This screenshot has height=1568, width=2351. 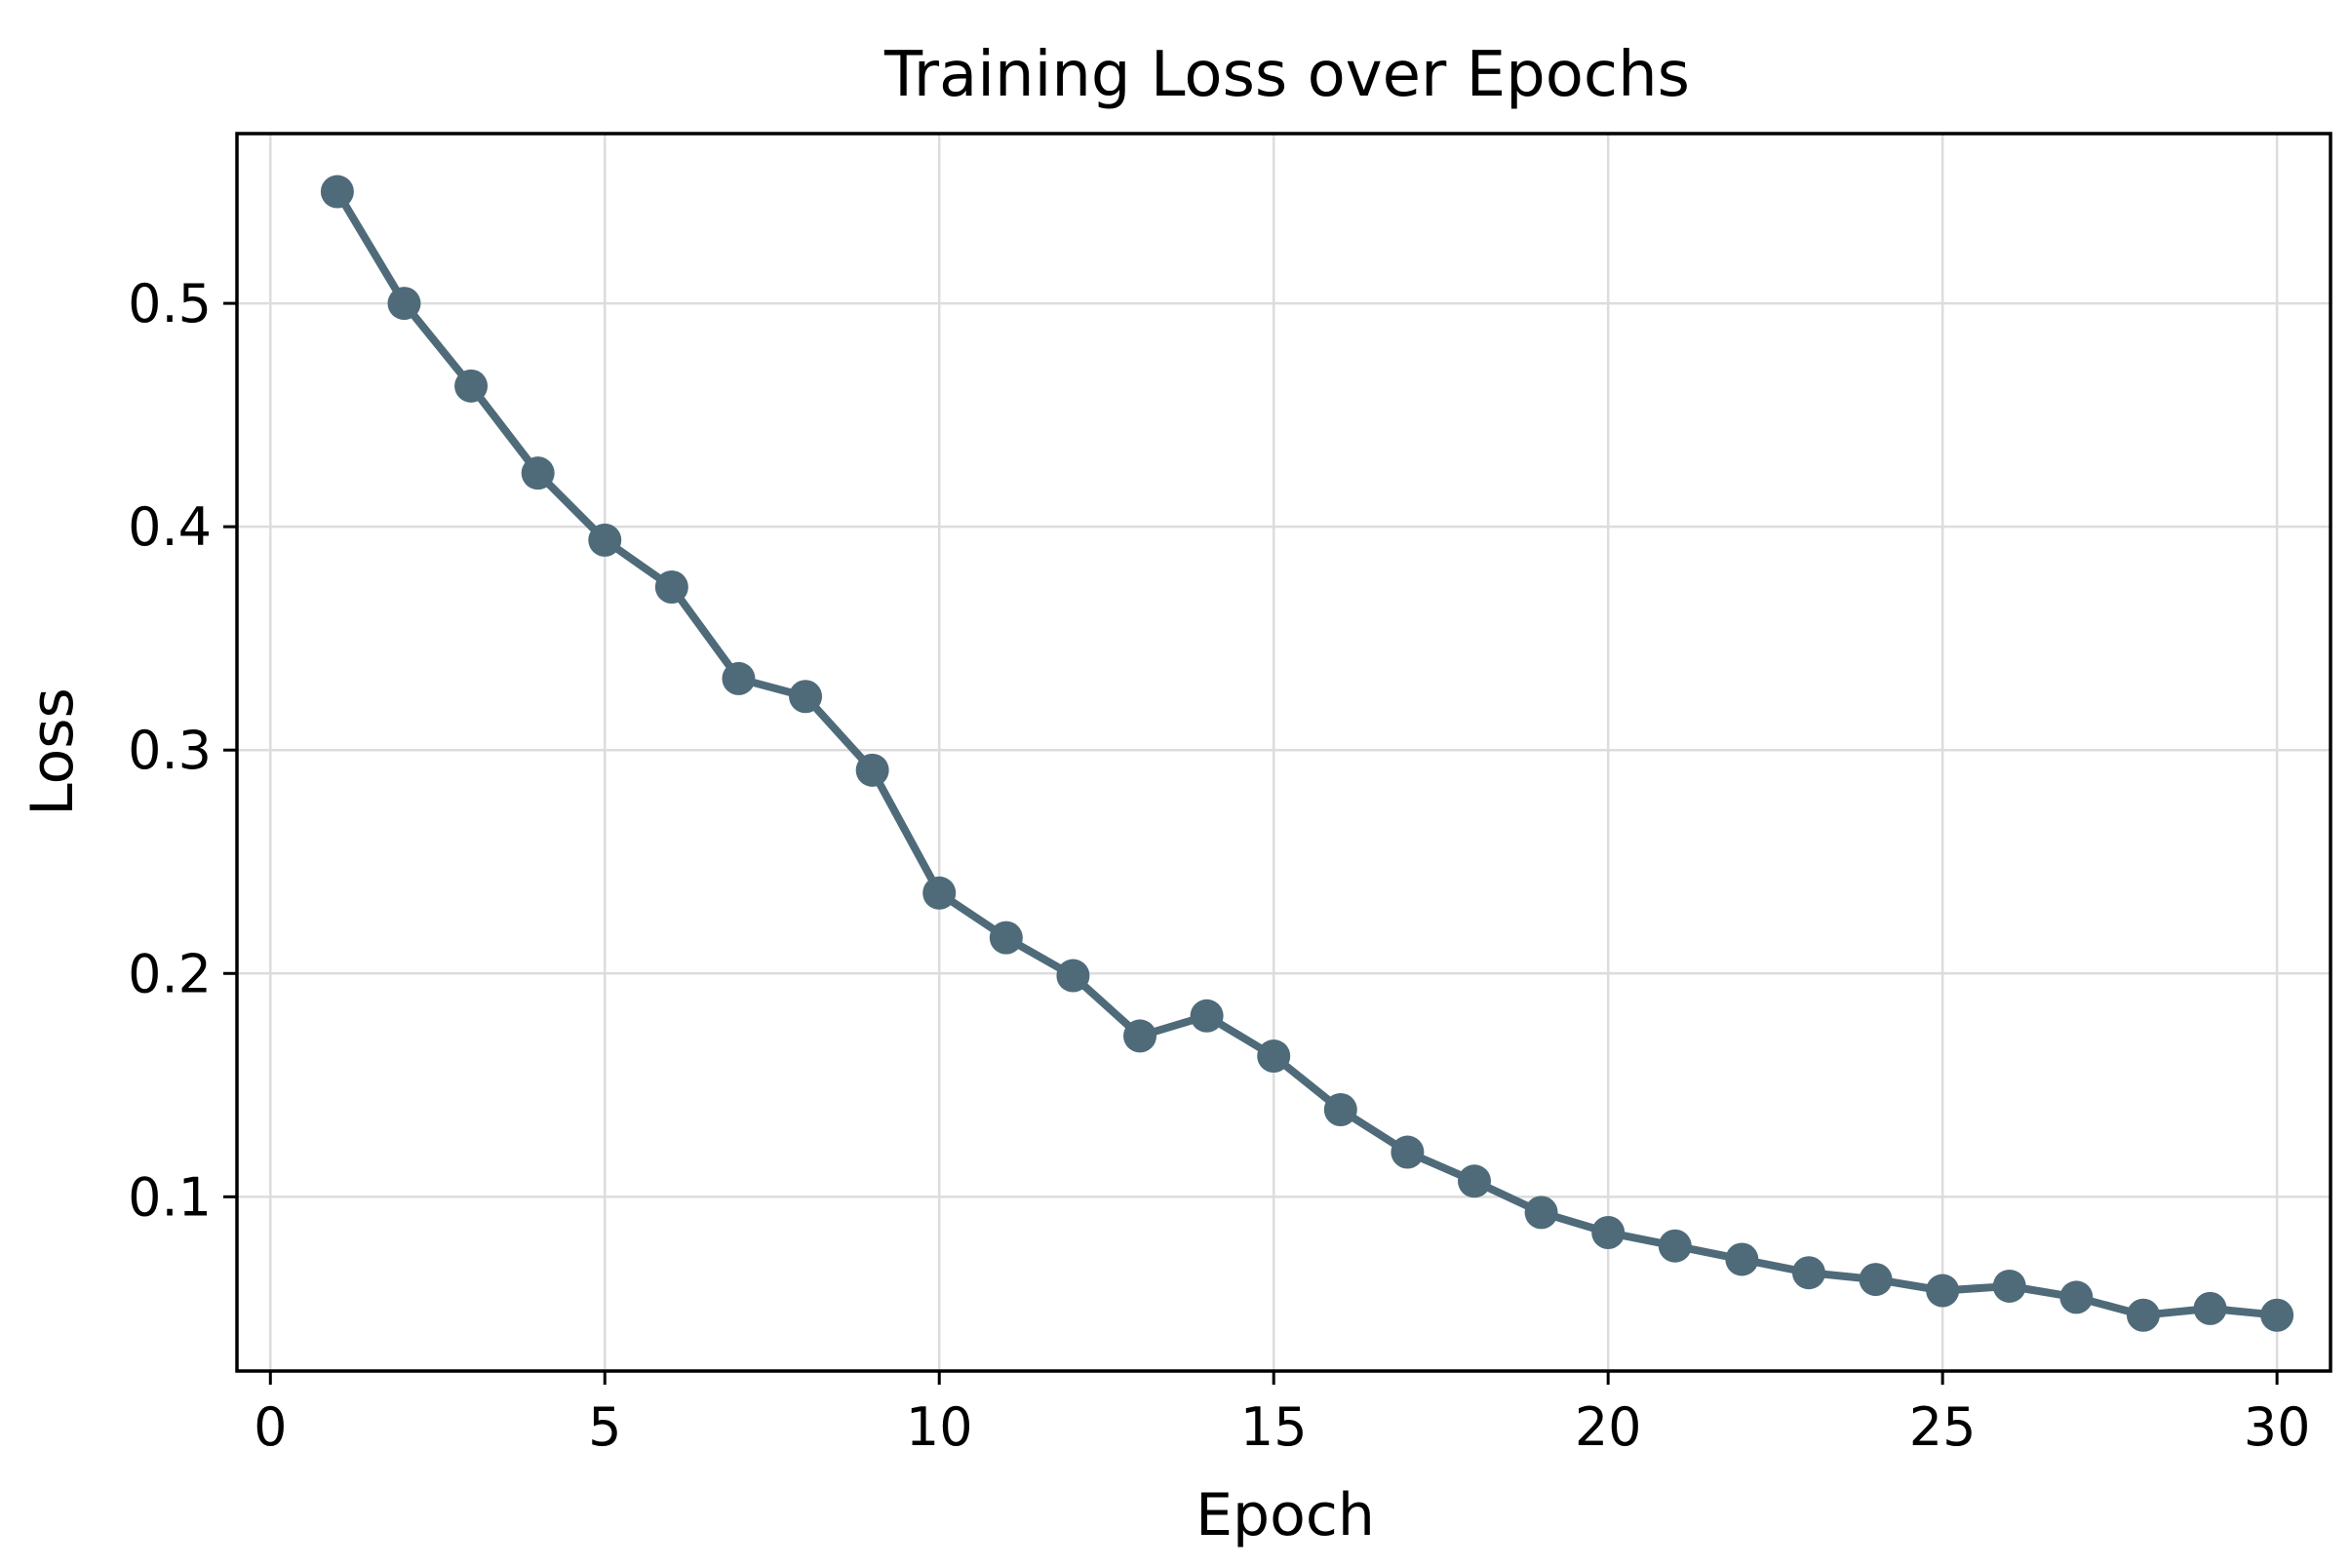 I want to click on x-tick-label: 10, so click(x=939, y=1427).